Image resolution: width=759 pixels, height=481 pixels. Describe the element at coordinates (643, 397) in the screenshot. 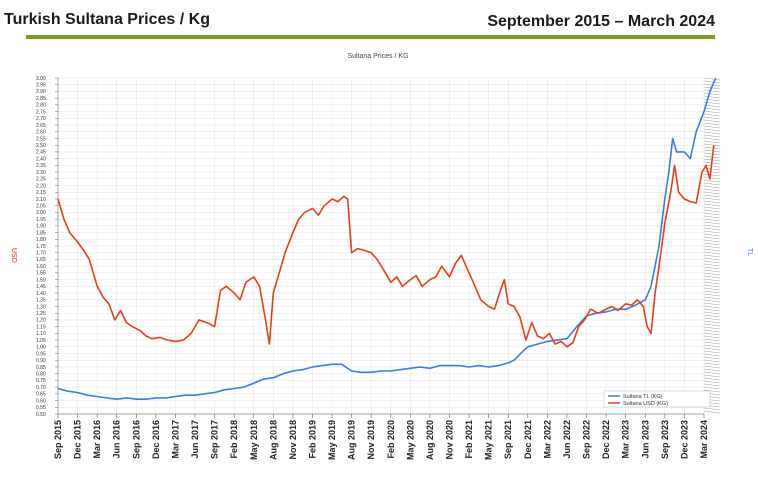

I see `legend-label: Sultana TL (KG)` at that location.